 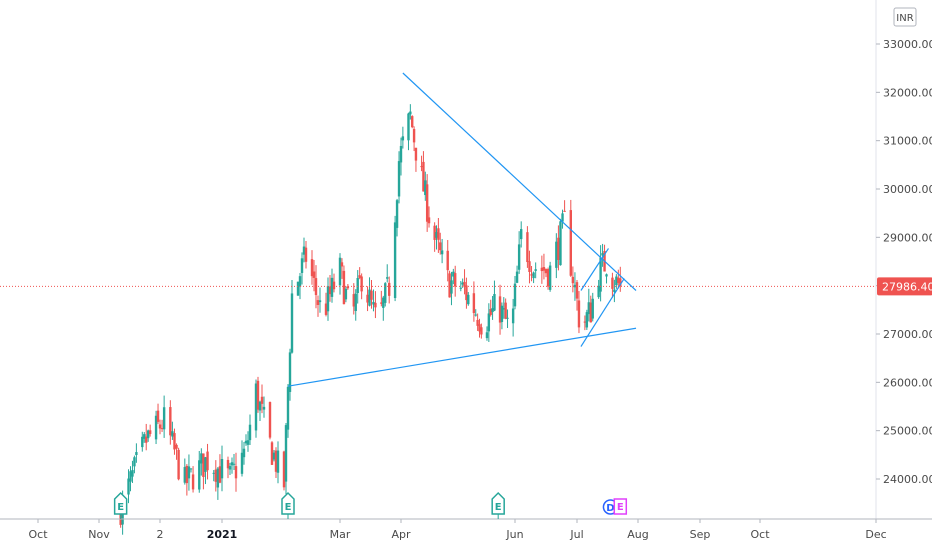 What do you see at coordinates (120, 505) in the screenshot?
I see `event-earnings: E` at bounding box center [120, 505].